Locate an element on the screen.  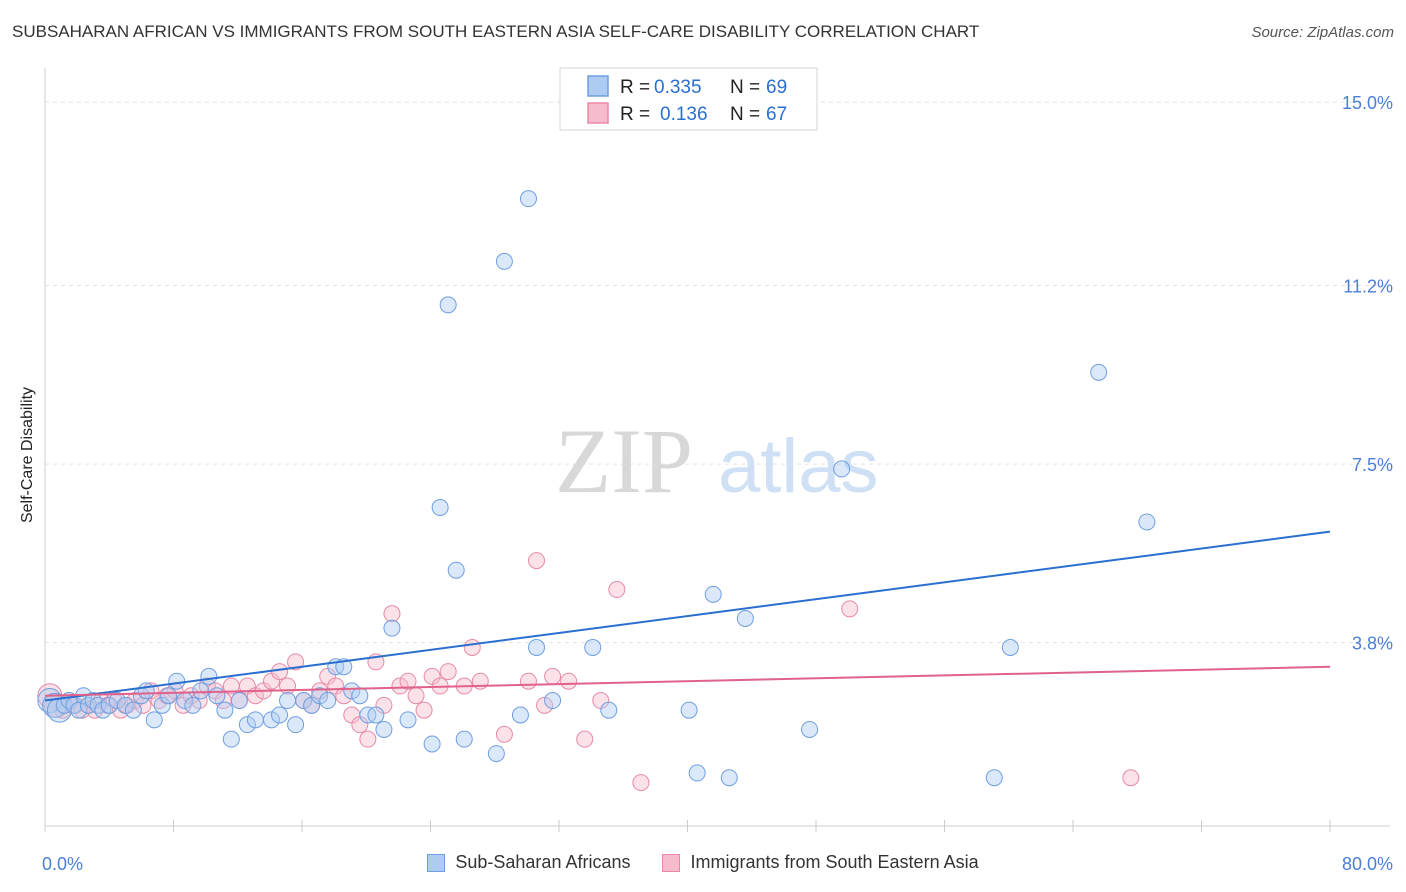
legend-r-label-blue: R = is located at coordinates (635, 87).